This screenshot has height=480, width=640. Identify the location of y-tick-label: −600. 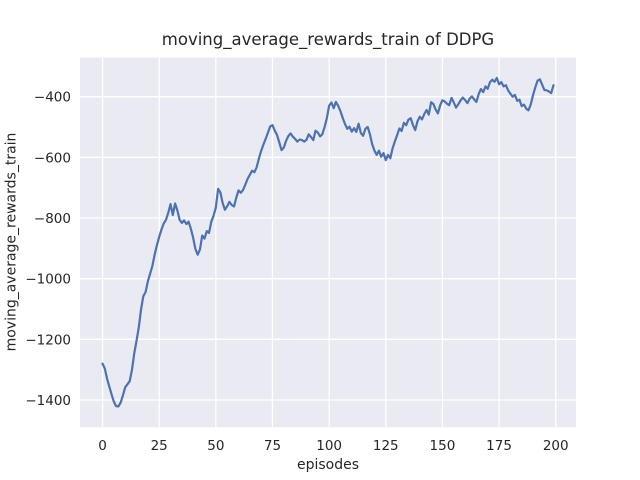
(52, 158).